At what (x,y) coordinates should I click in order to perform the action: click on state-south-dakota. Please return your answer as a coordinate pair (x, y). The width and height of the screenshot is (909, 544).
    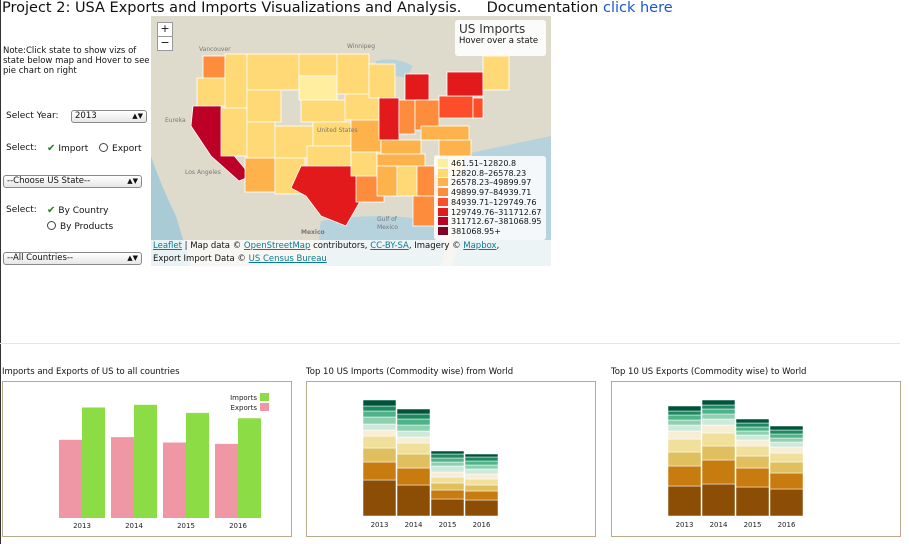
    Looking at the image, I should click on (318, 88).